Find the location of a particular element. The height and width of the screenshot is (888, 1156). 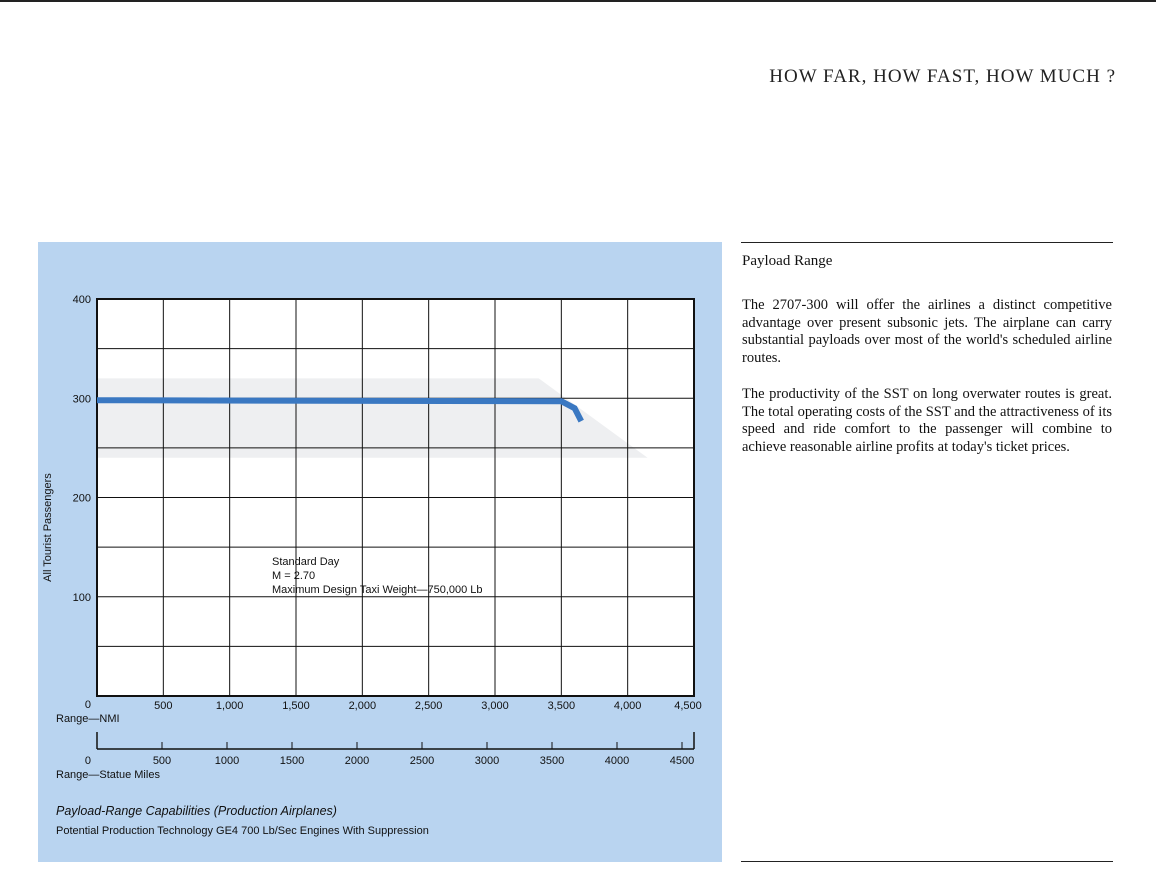

miles-axis-label: Range—Statue Miles is located at coordinates (108, 775).